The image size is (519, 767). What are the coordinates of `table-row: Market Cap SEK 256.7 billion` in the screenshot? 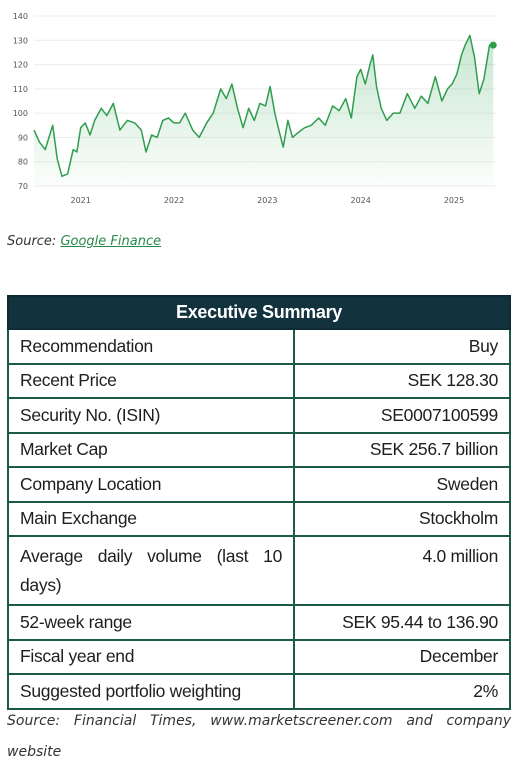 It's located at (259, 449).